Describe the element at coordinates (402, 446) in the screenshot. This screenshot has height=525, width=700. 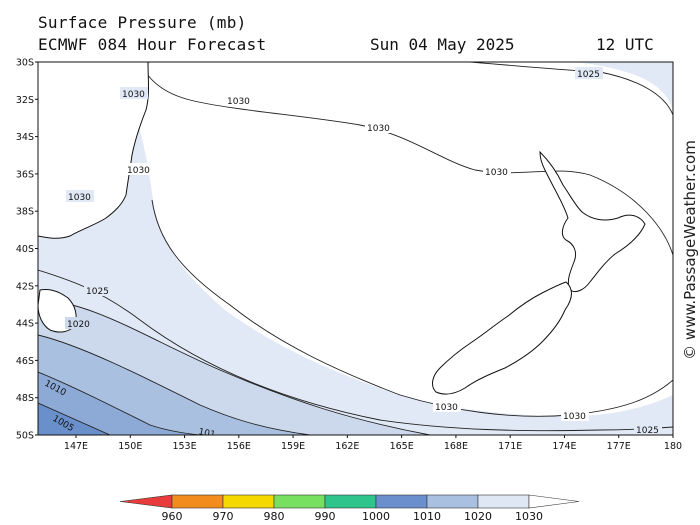
I see `lon-label: 165E` at that location.